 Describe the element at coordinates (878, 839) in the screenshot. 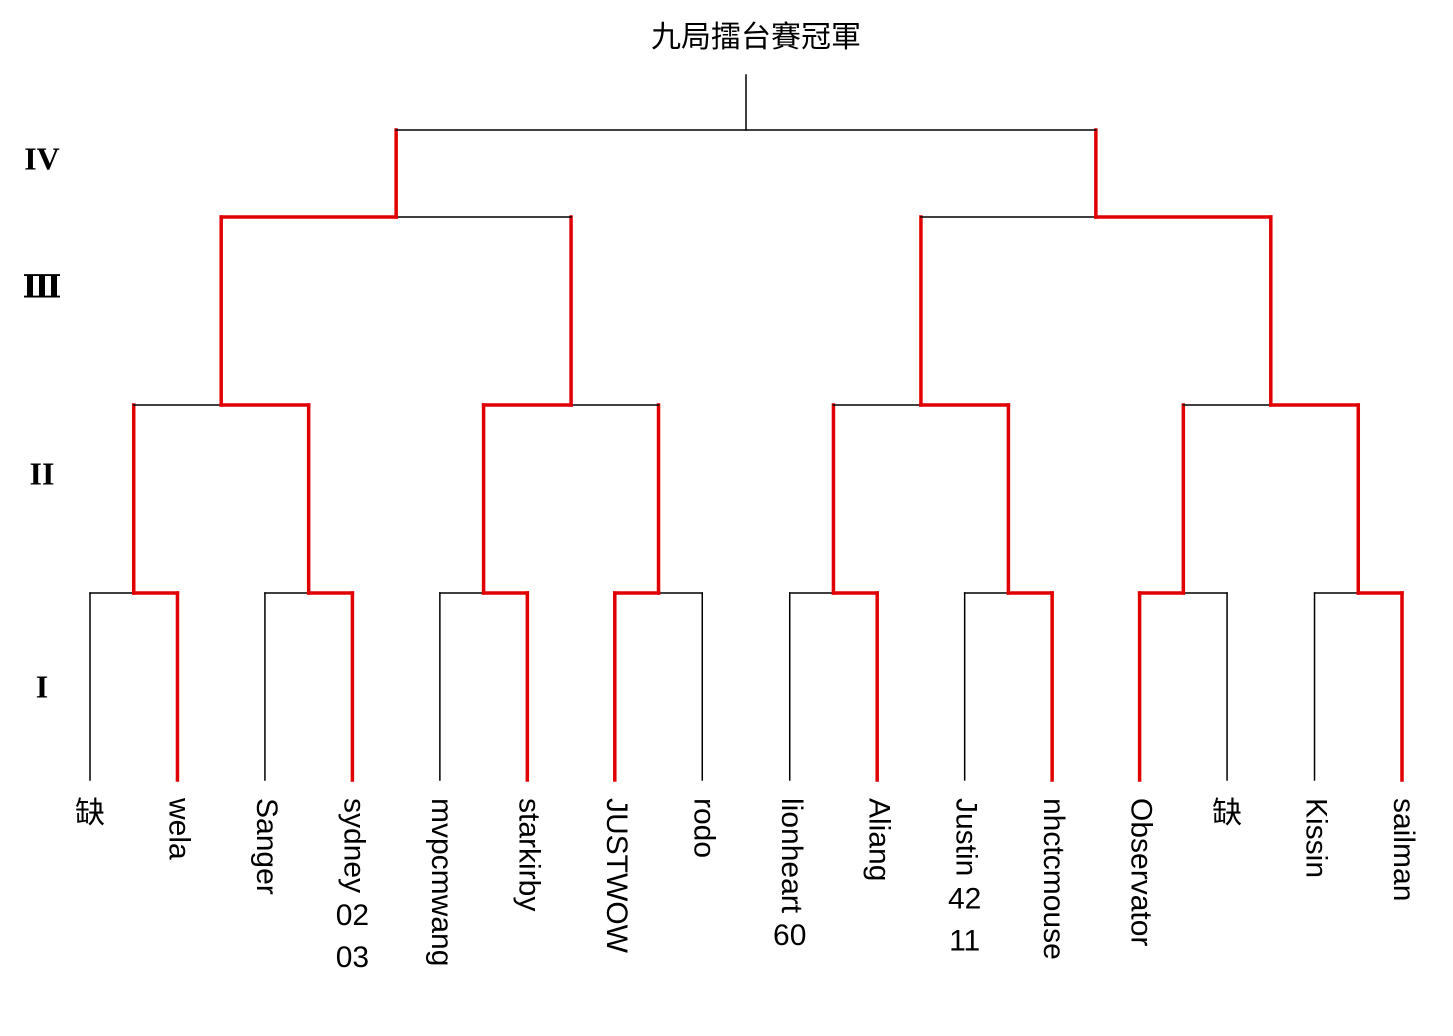

I see `player-name: Aliang` at that location.